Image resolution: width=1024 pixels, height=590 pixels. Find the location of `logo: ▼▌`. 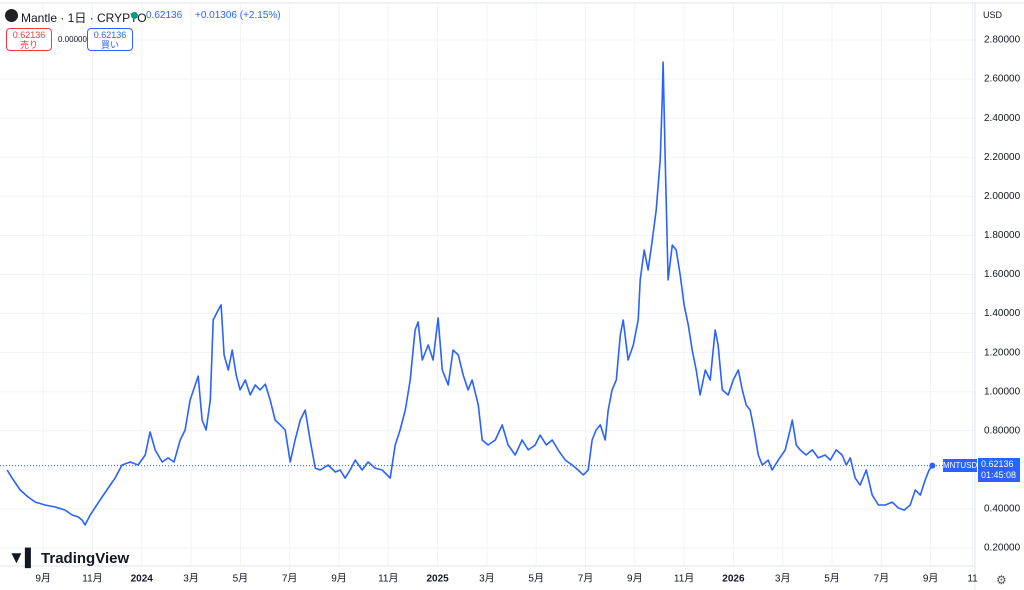

logo: ▼▌ is located at coordinates (22, 557).